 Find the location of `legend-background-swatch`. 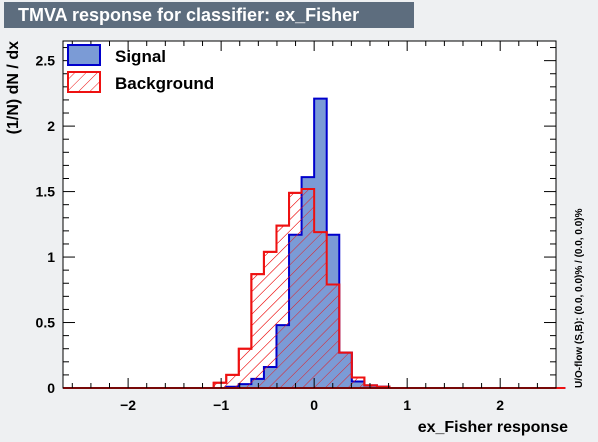

legend-background-swatch is located at coordinates (84, 82).